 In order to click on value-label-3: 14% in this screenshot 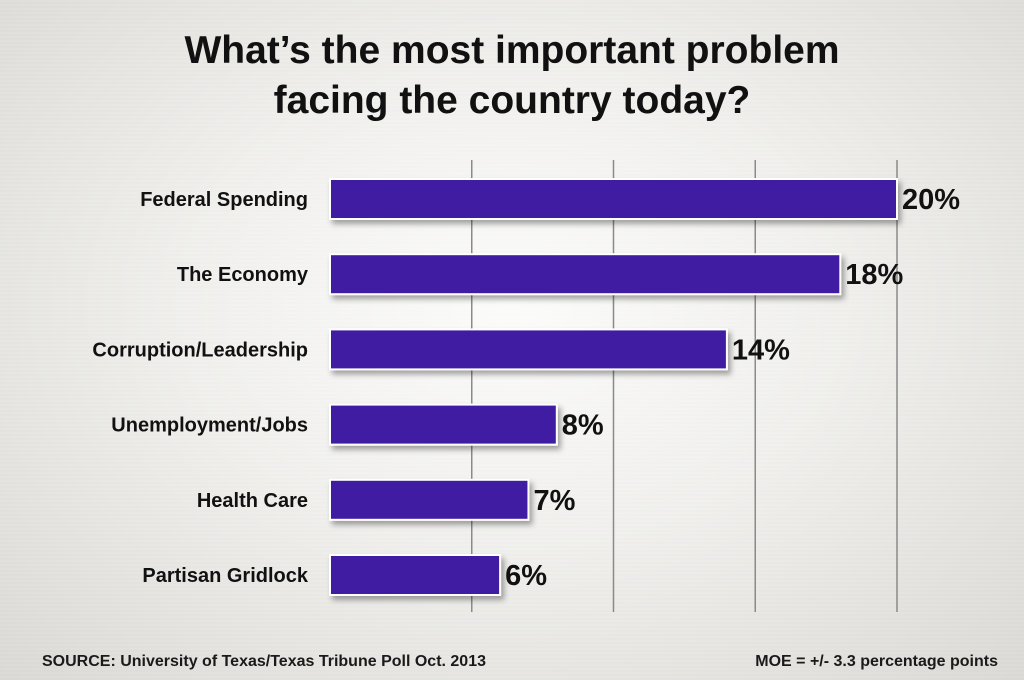, I will do `click(761, 350)`.